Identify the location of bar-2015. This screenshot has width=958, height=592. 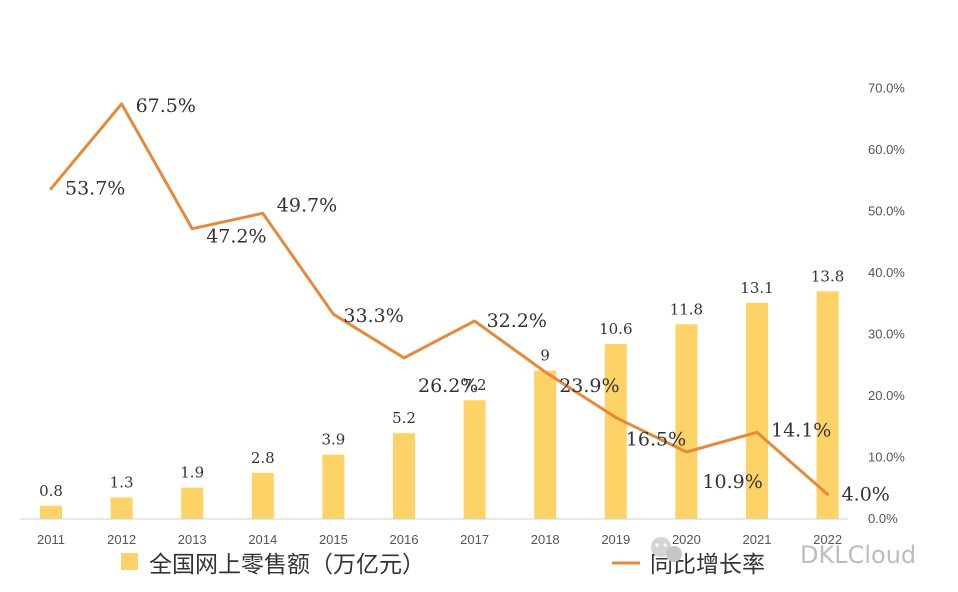
(333, 486).